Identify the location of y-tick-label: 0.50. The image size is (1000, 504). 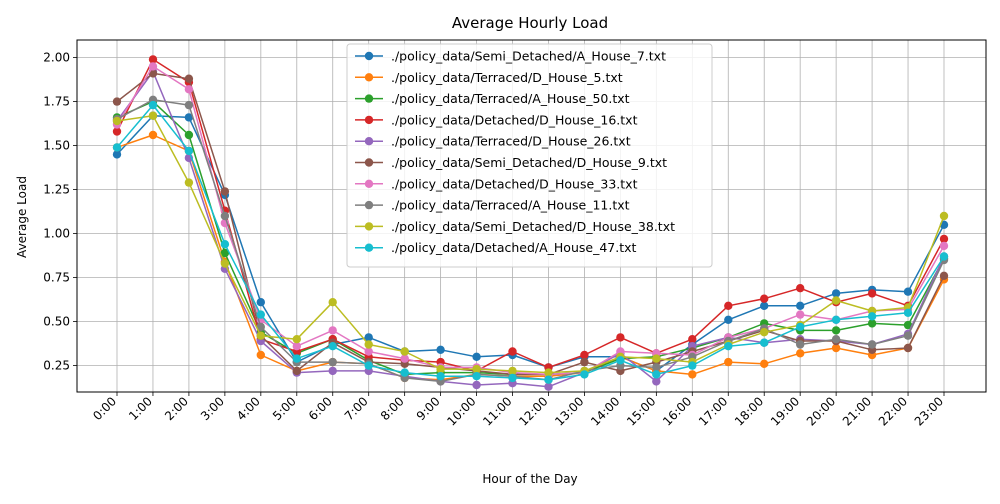
(56, 322).